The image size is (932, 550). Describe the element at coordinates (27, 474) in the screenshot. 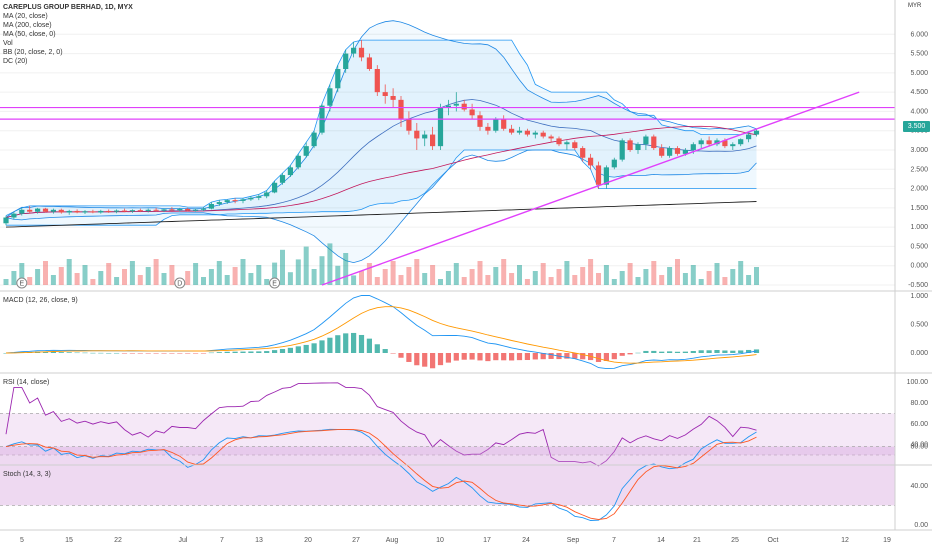

I see `stoch-legend: Stoch (14, 3, 3)` at that location.